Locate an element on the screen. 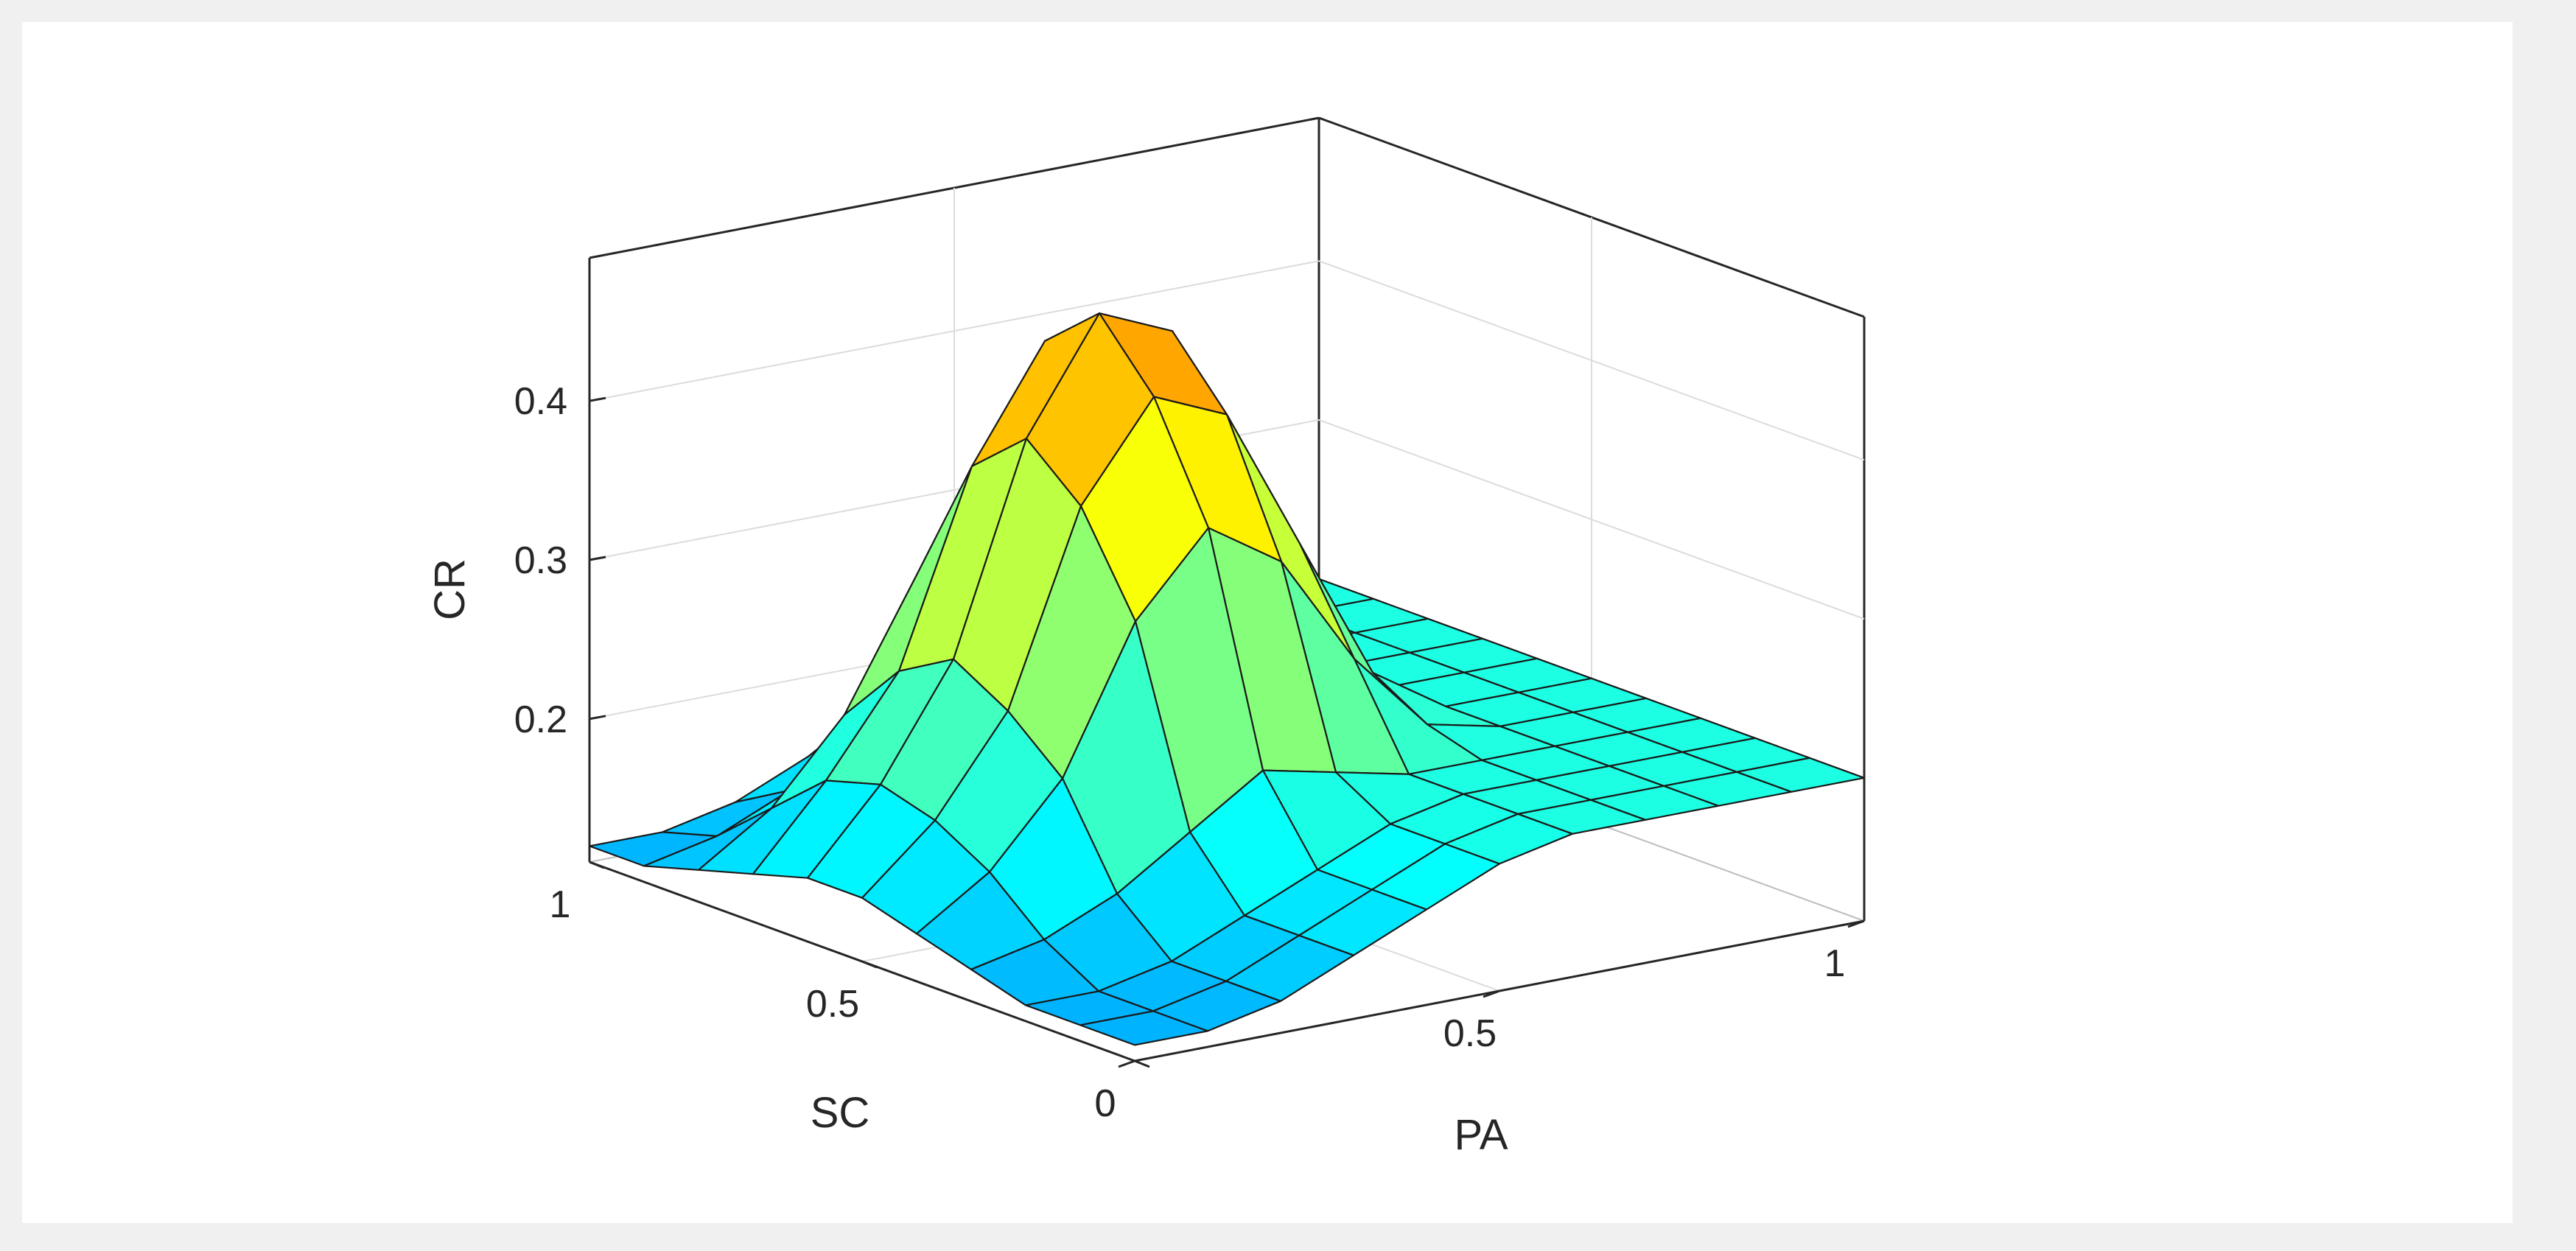 Image resolution: width=2576 pixels, height=1251 pixels. x-tick-label: 0.5 is located at coordinates (1470, 1033).